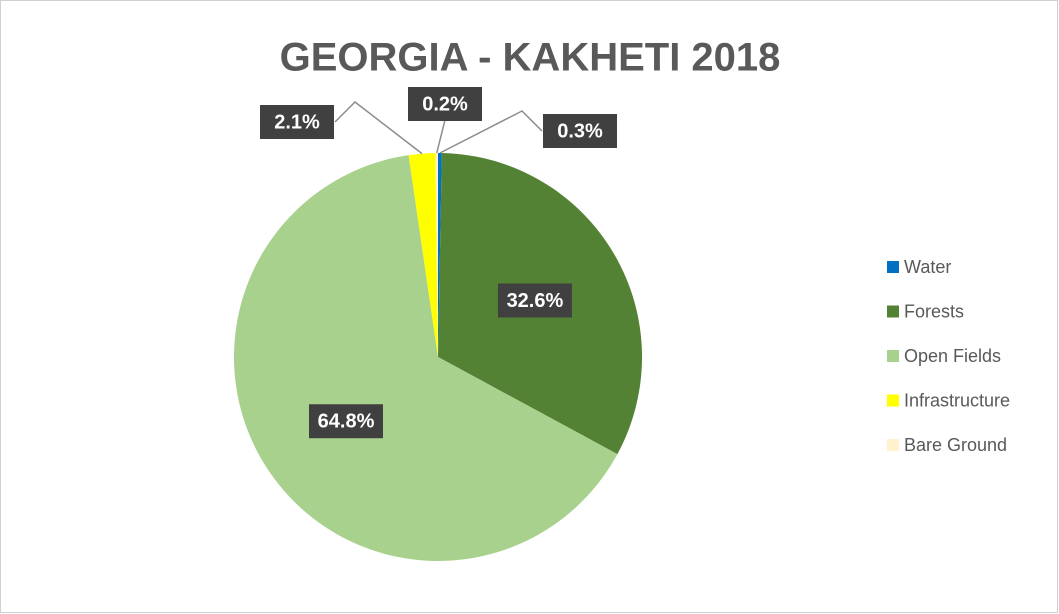 This screenshot has height=614, width=1059. Describe the element at coordinates (957, 400) in the screenshot. I see `legend-label: Infrastructure` at that location.